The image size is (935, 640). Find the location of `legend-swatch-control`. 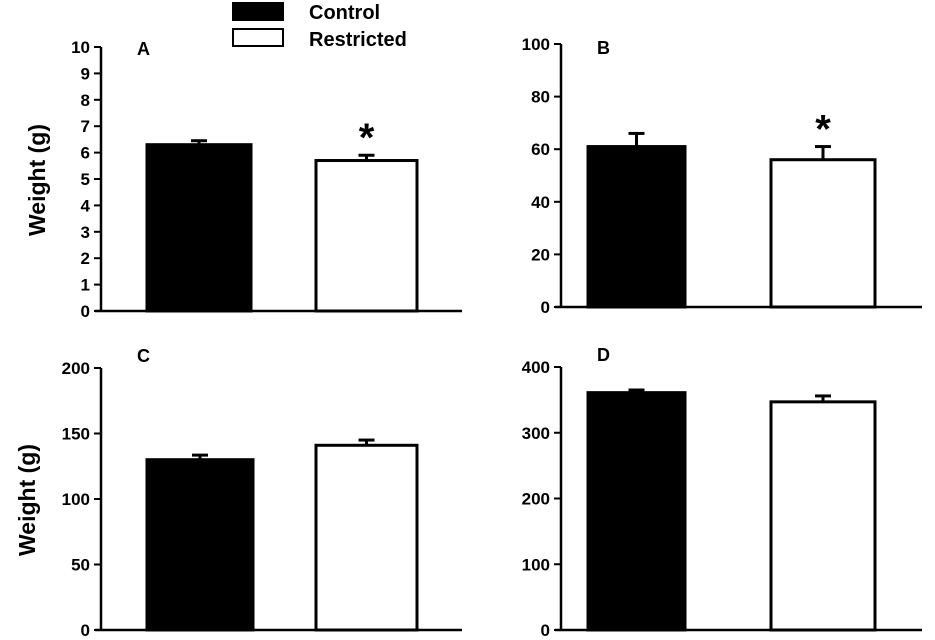

legend-swatch-control is located at coordinates (258, 11).